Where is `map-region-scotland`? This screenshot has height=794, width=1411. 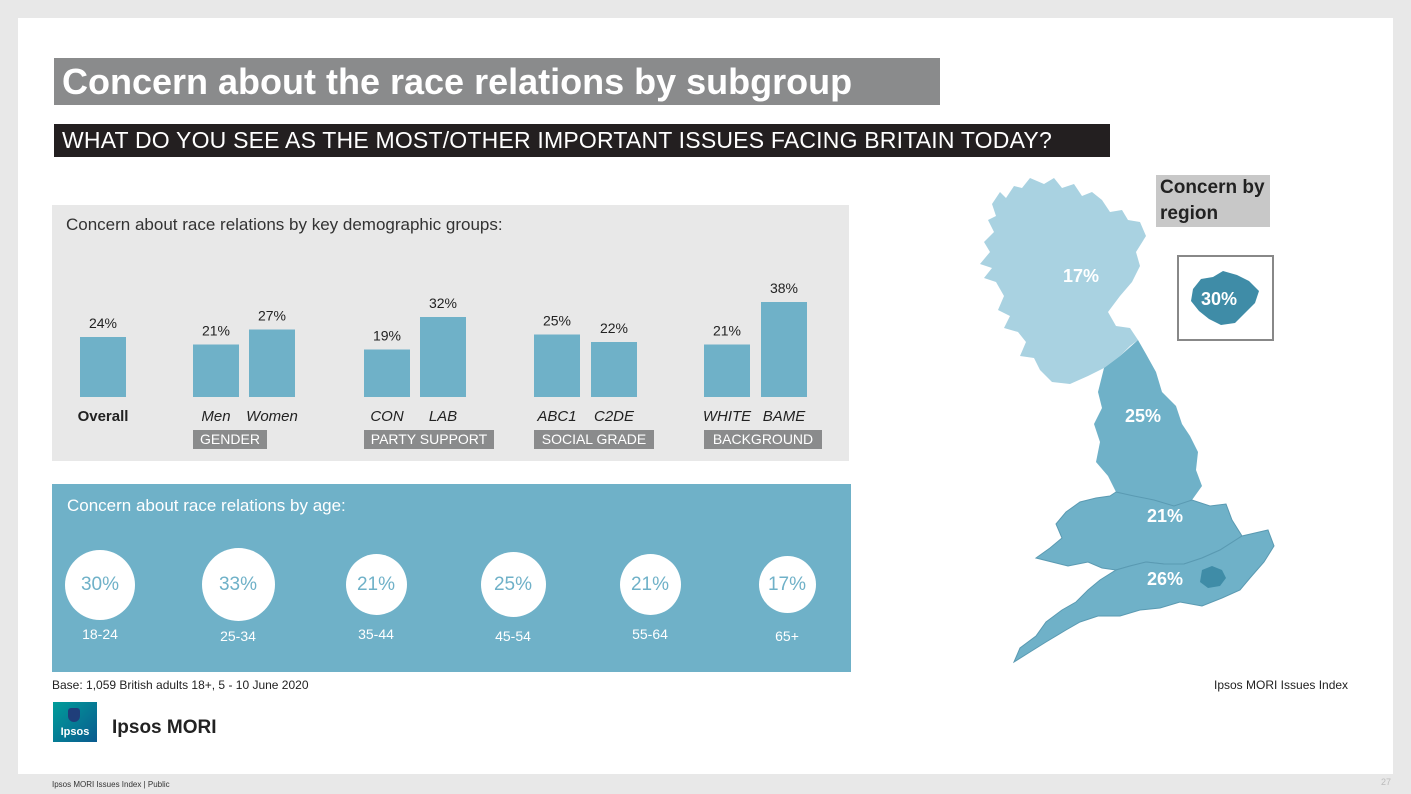
map-region-scotland is located at coordinates (1063, 281).